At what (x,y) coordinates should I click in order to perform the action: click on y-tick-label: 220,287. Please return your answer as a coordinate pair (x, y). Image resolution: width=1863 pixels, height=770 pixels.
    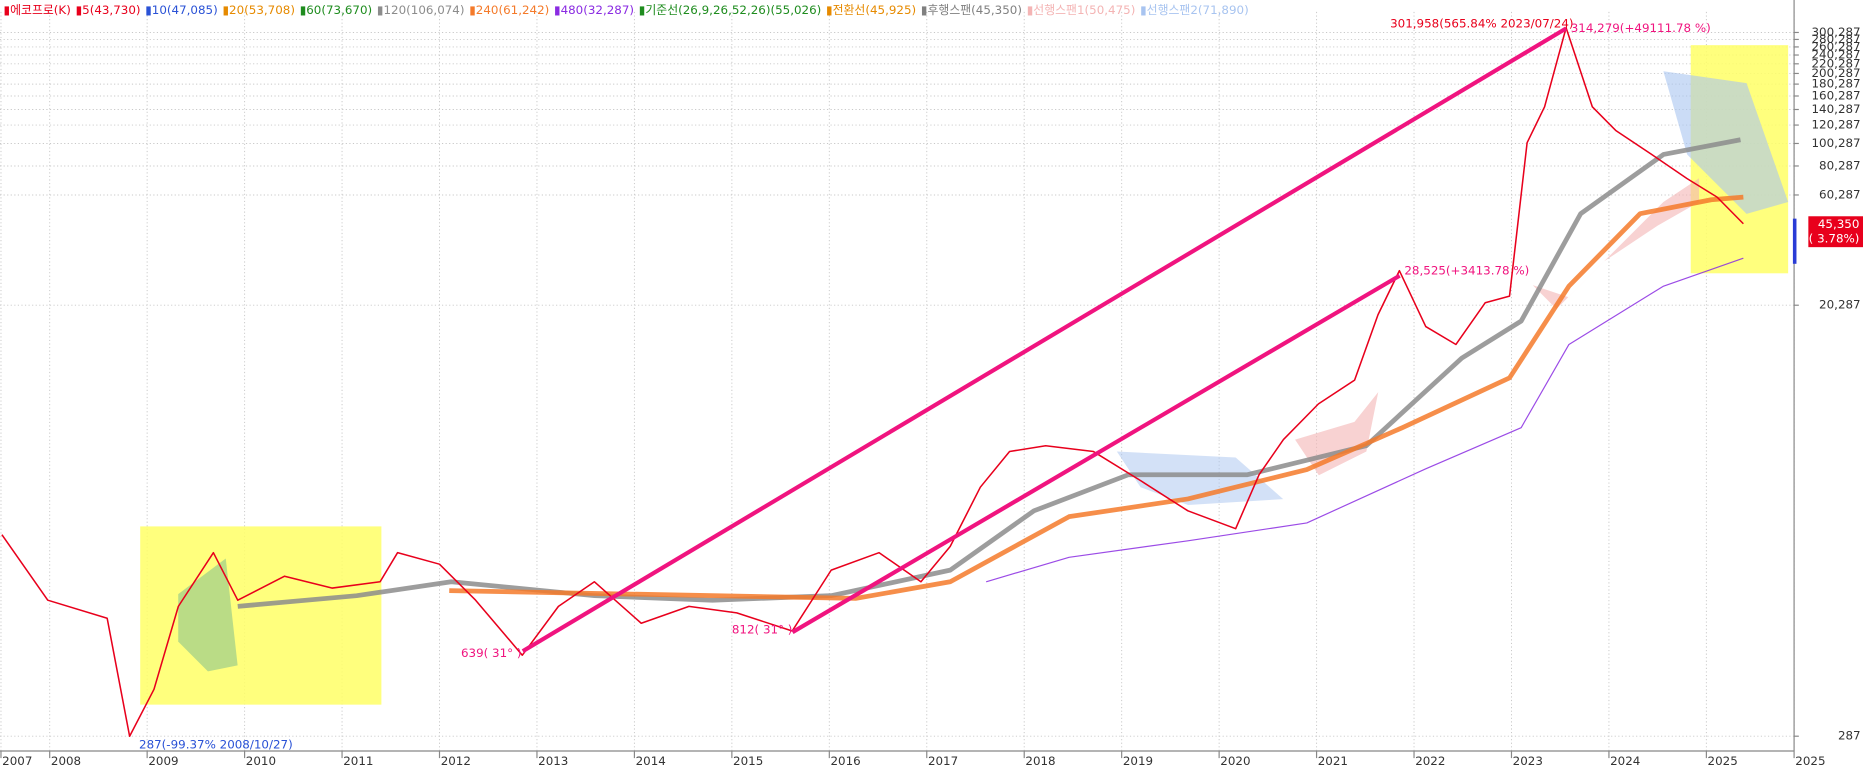
    Looking at the image, I should click on (1836, 63).